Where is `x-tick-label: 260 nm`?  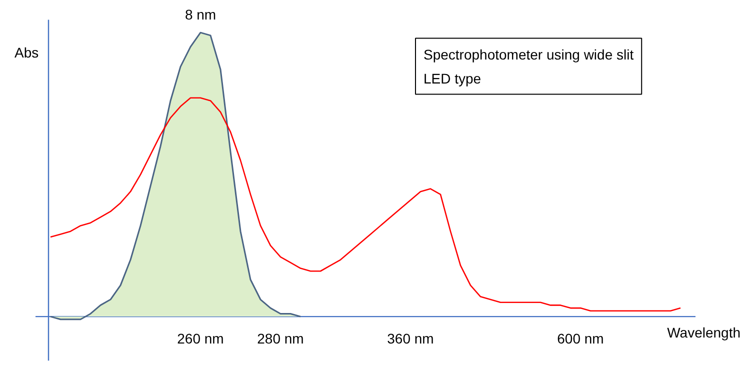
x-tick-label: 260 nm is located at coordinates (200, 338).